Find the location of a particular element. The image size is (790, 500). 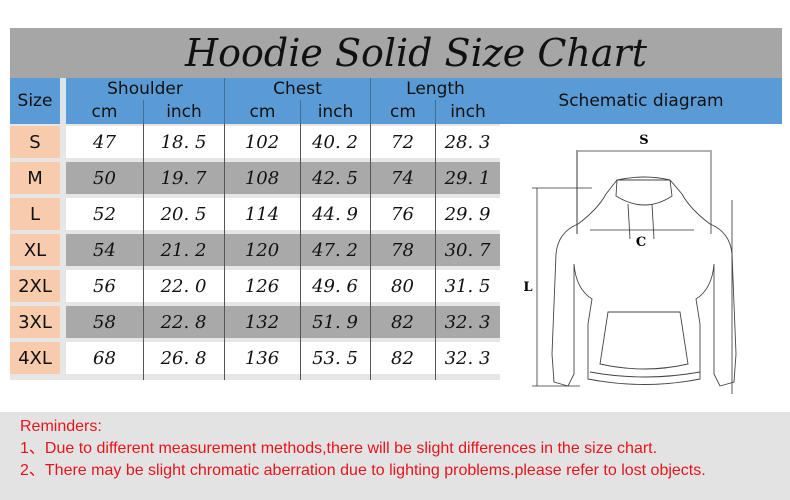

table-cell: 72 is located at coordinates (402, 142).